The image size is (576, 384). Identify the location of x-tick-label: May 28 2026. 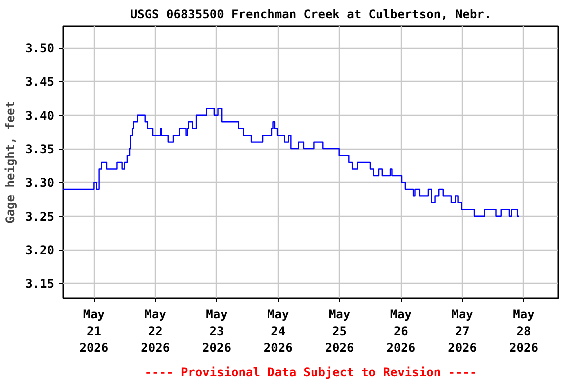
(524, 332).